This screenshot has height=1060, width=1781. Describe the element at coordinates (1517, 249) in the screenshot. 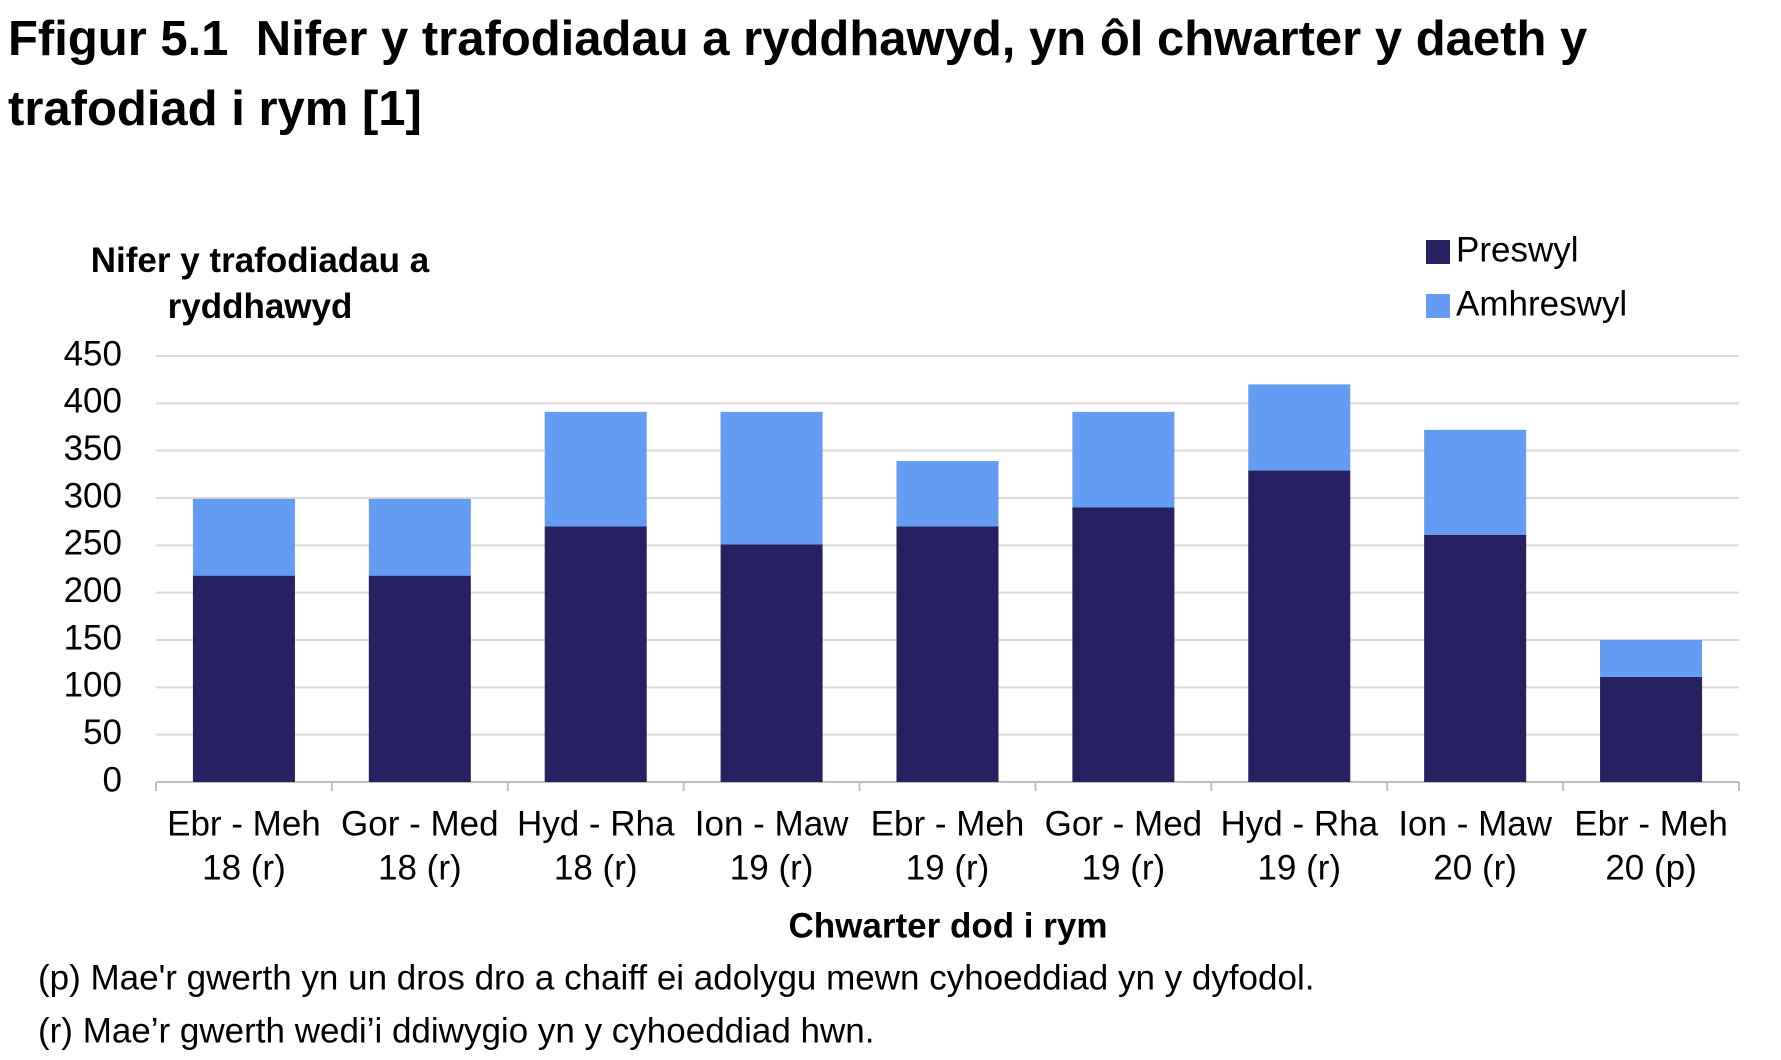

I see `legend-label: Preswyl` at that location.